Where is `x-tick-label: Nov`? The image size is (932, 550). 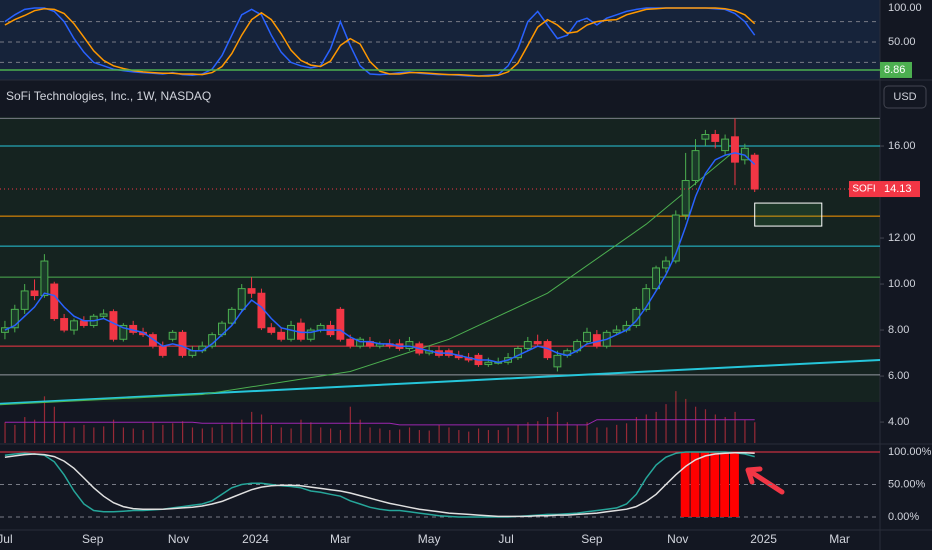
x-tick-label: Nov is located at coordinates (677, 539).